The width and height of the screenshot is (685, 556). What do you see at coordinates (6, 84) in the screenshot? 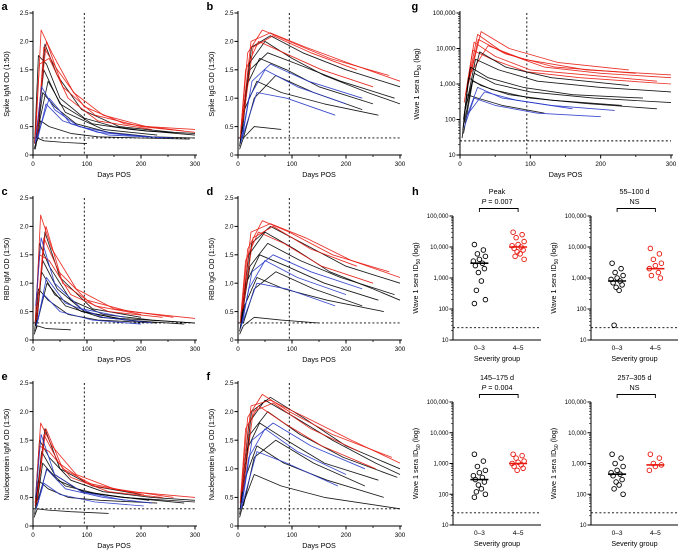
I see `svg-text: Spike IgM OD (1:50)` at bounding box center [6, 84].